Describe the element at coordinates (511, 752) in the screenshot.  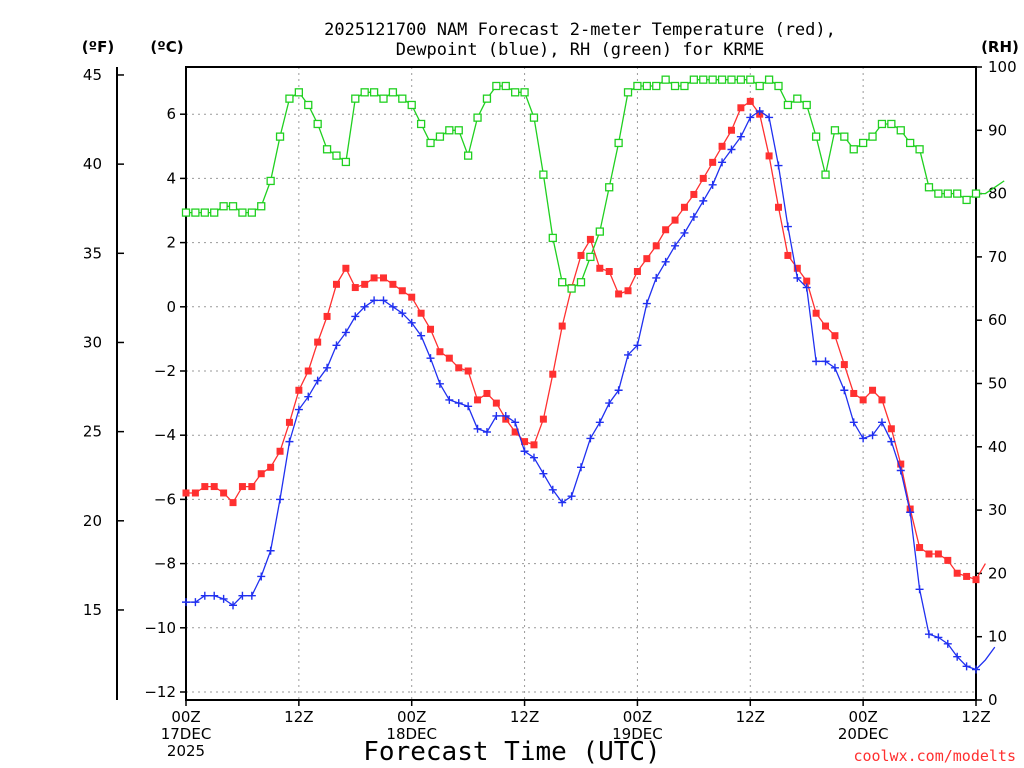
I see `x-axis-label: Forecast Time (UTC)` at that location.